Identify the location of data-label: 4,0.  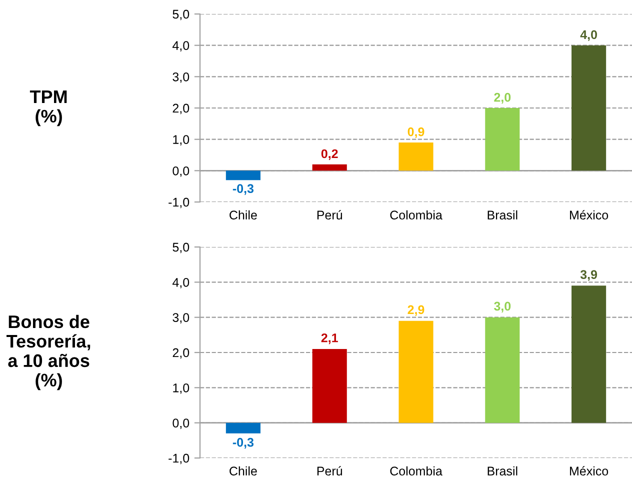
(588, 35).